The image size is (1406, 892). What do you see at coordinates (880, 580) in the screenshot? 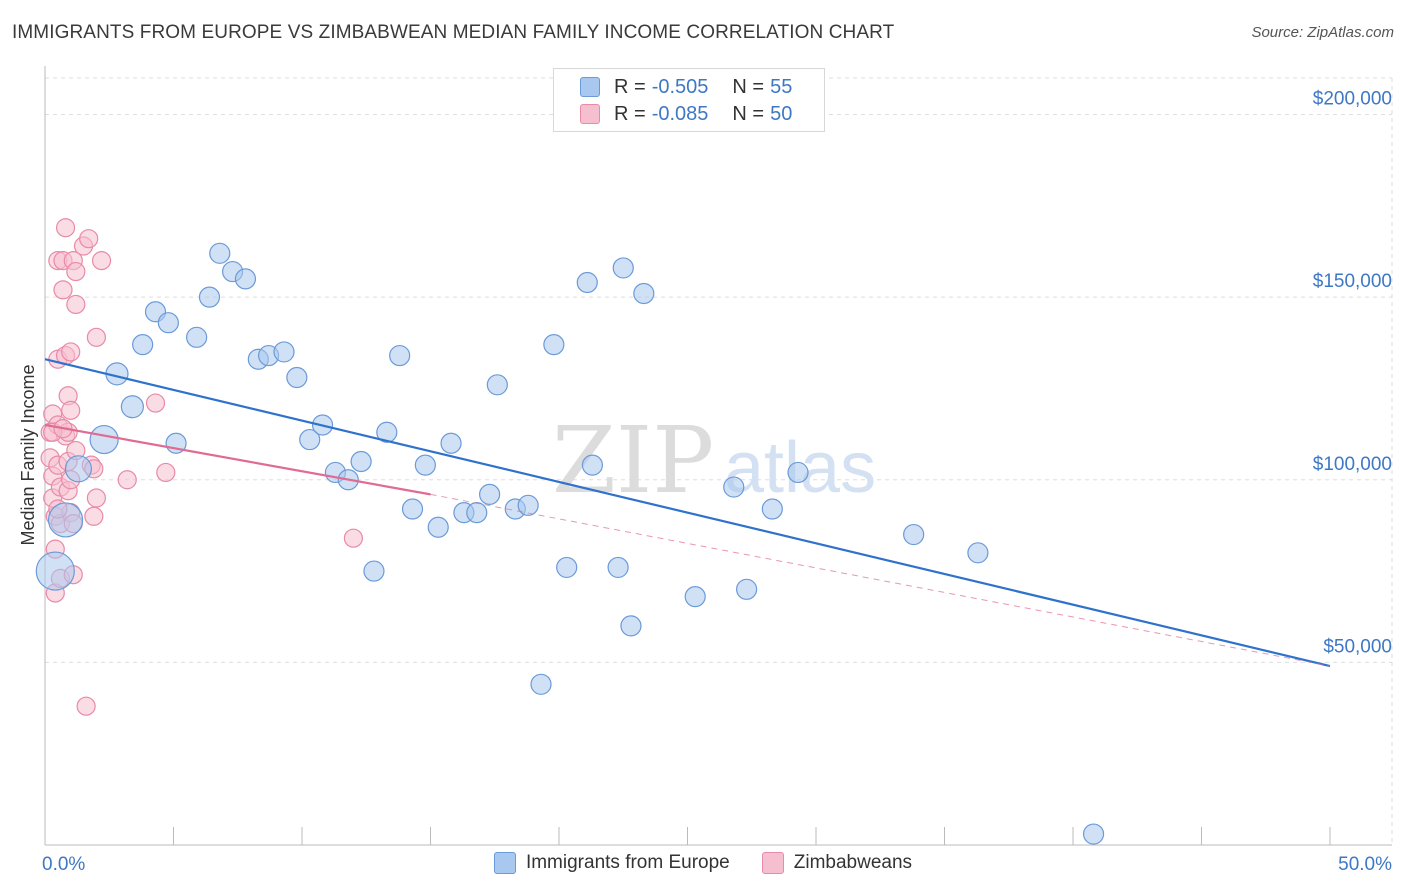
I see `zimbabwean-trend-extension` at bounding box center [880, 580].